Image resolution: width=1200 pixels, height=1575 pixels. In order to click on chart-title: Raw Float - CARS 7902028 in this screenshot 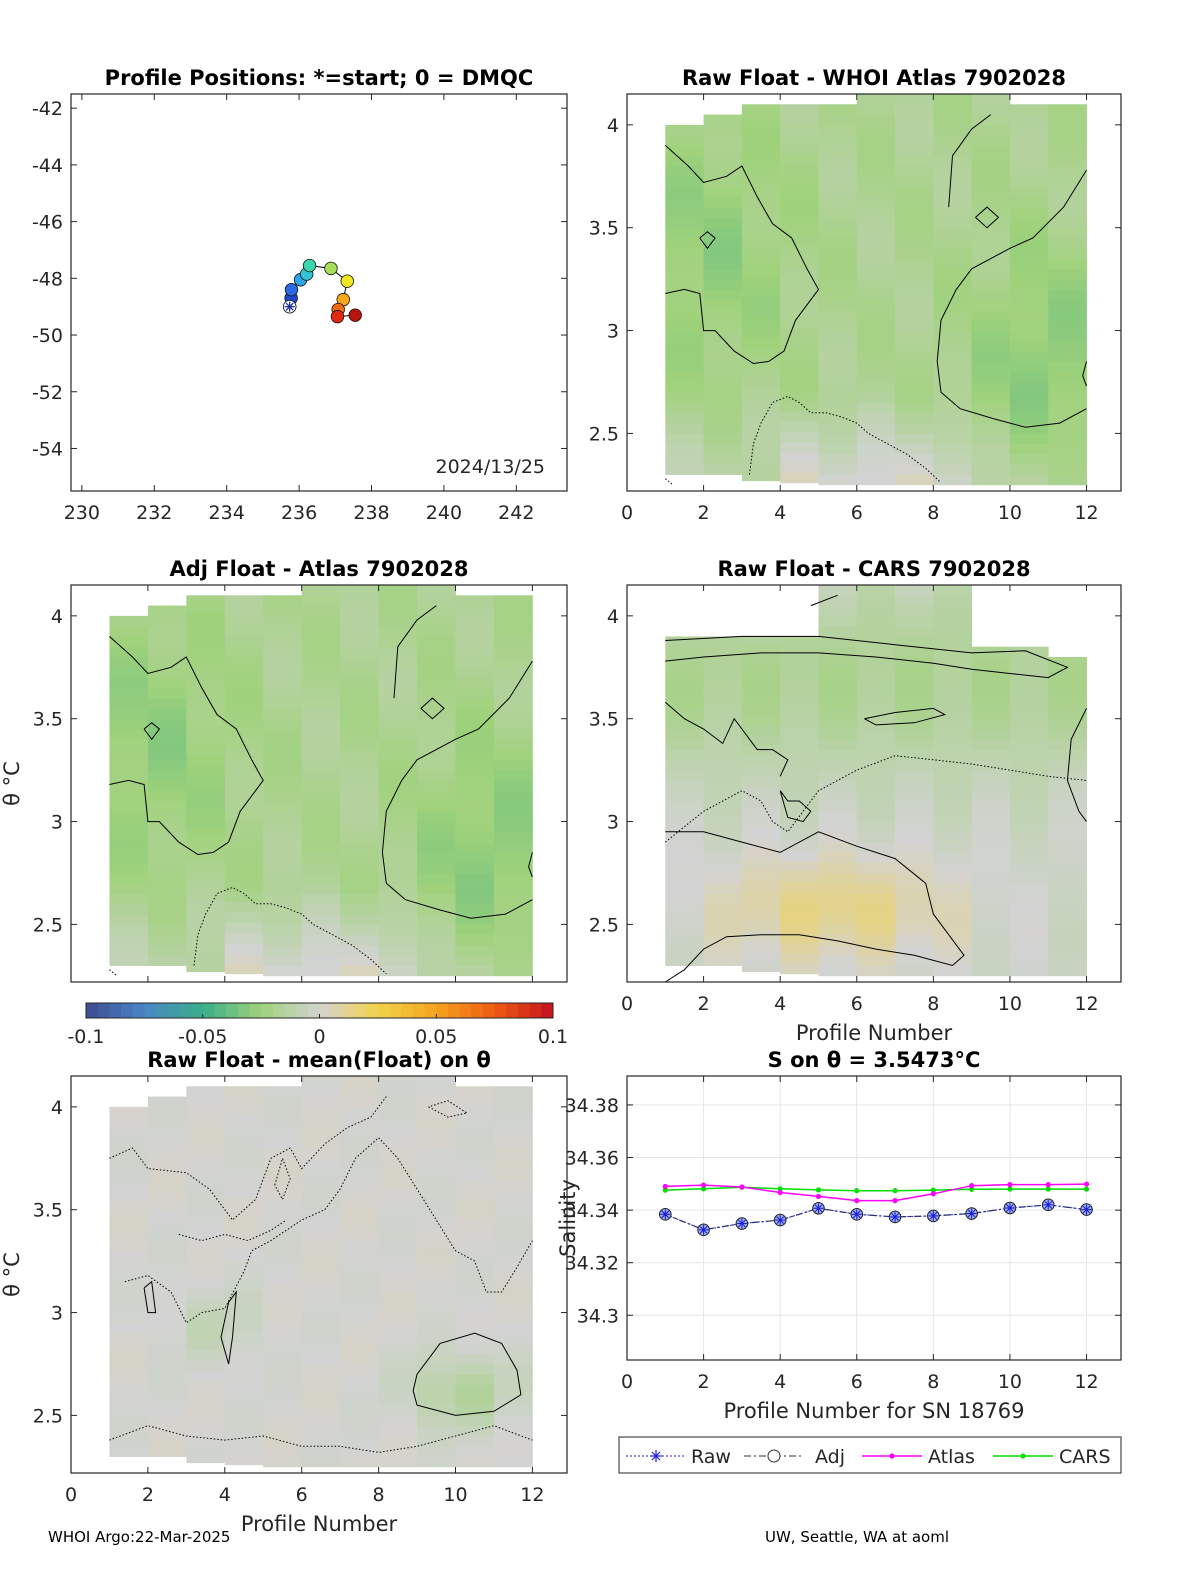, I will do `click(873, 569)`.